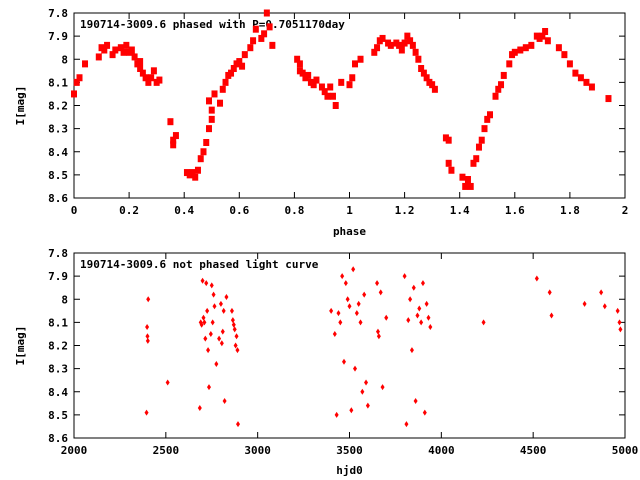 The width and height of the screenshot is (640, 480). Describe the element at coordinates (58, 36) in the screenshot. I see `phased-y-tick-label: 7.9` at that location.